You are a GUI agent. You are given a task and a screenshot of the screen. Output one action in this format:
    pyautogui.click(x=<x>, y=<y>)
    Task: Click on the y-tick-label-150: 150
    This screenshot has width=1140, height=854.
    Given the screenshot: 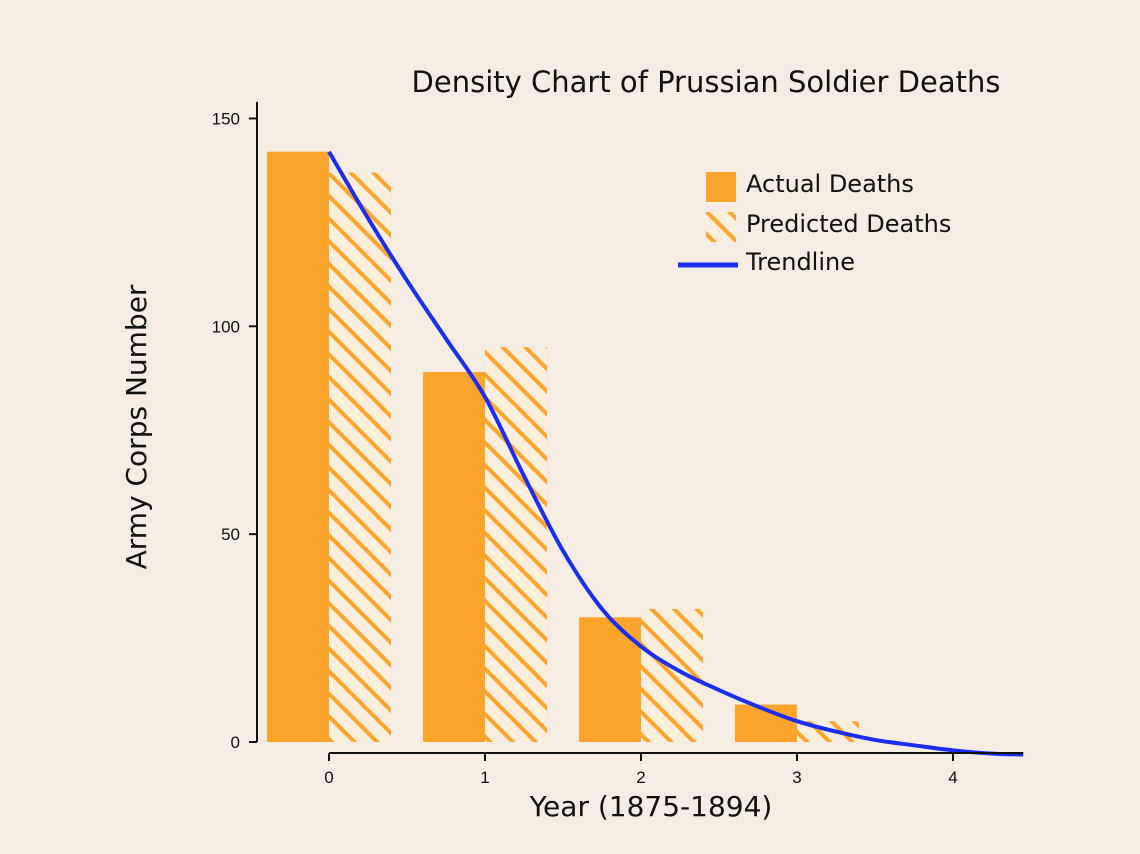 What is the action you would take?
    pyautogui.click(x=226, y=118)
    